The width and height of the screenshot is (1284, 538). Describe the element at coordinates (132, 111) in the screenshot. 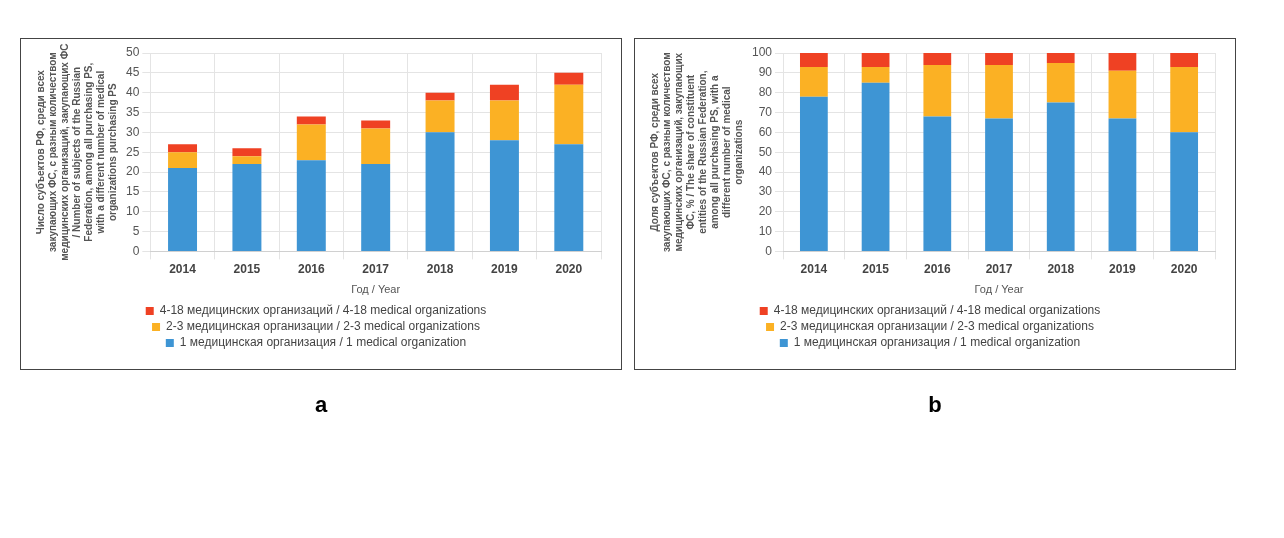

I see `y-tick-label: 35` at that location.